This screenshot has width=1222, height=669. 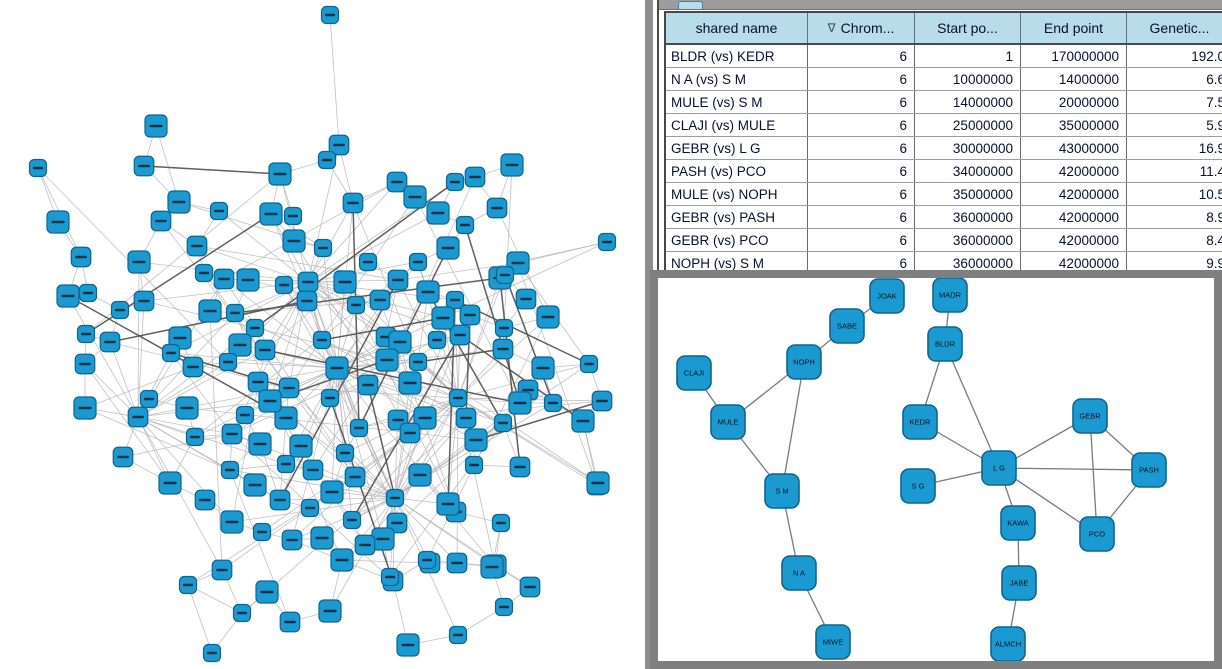 What do you see at coordinates (736, 79) in the screenshot?
I see `table-cell: N A (vs) S M` at bounding box center [736, 79].